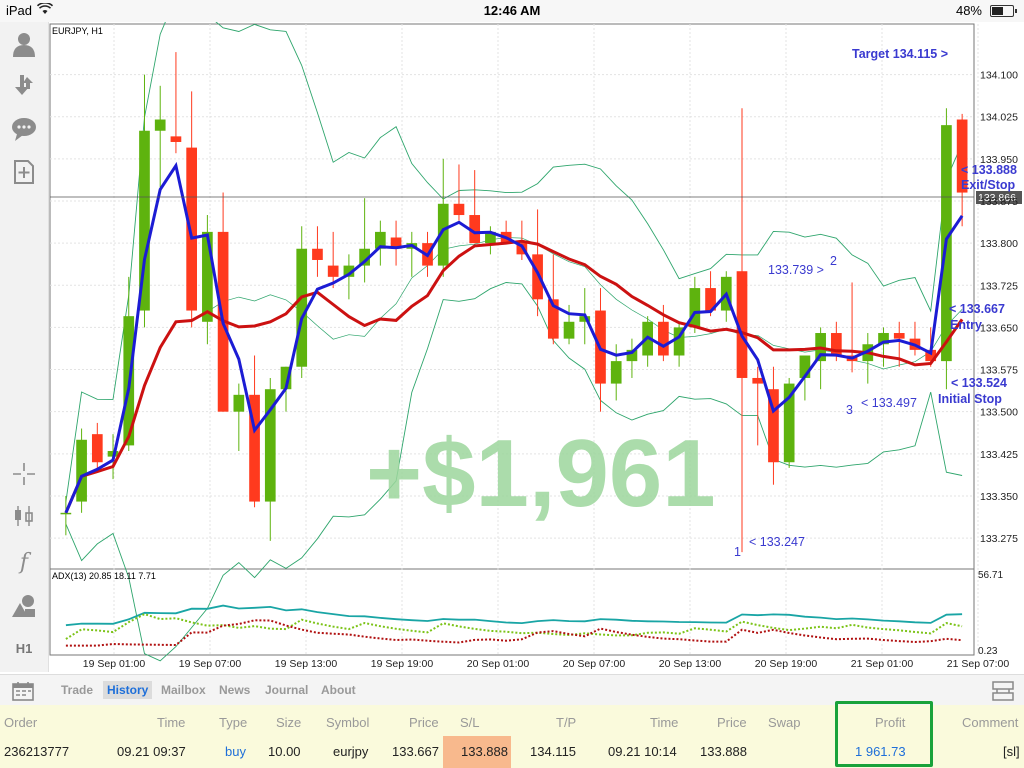  I want to click on exit-label-annotation: Exit/Stop, so click(988, 185).